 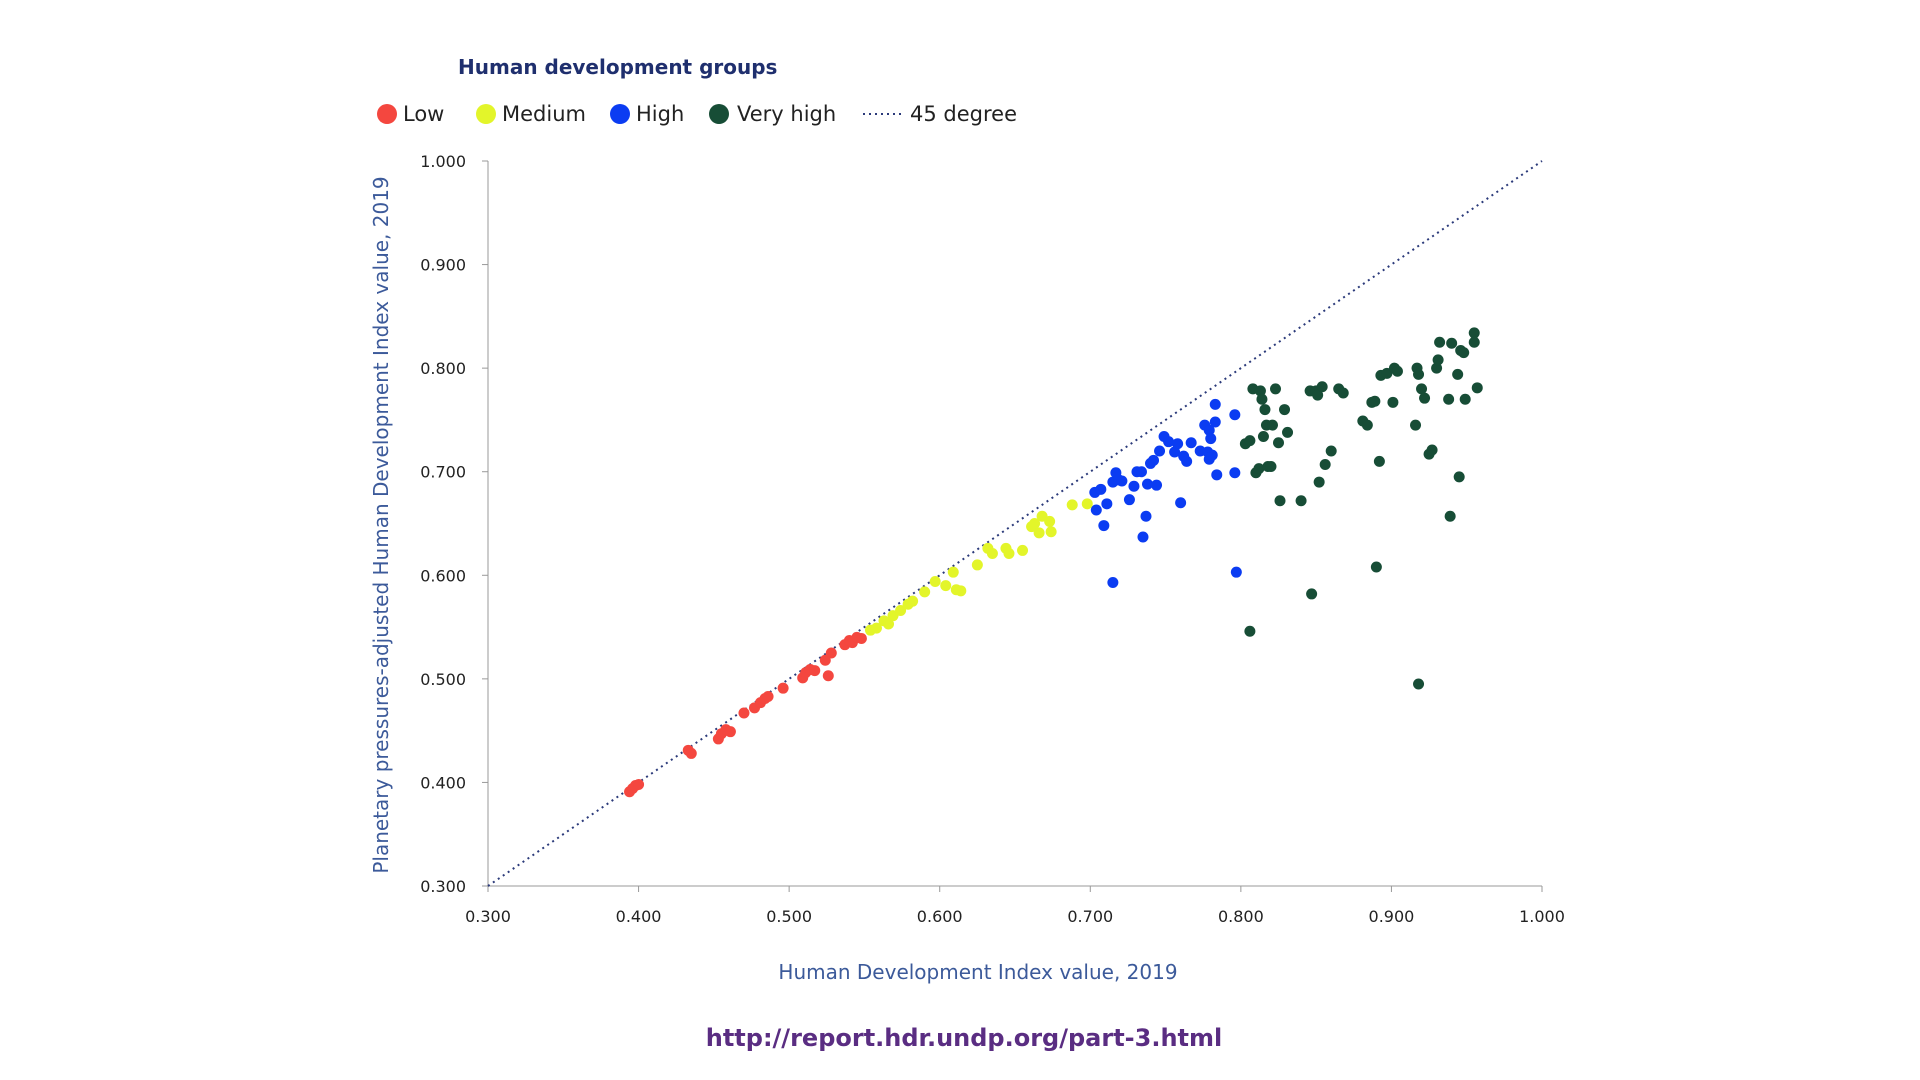 What do you see at coordinates (443, 575) in the screenshot?
I see `y-tick-label: 0.600` at bounding box center [443, 575].